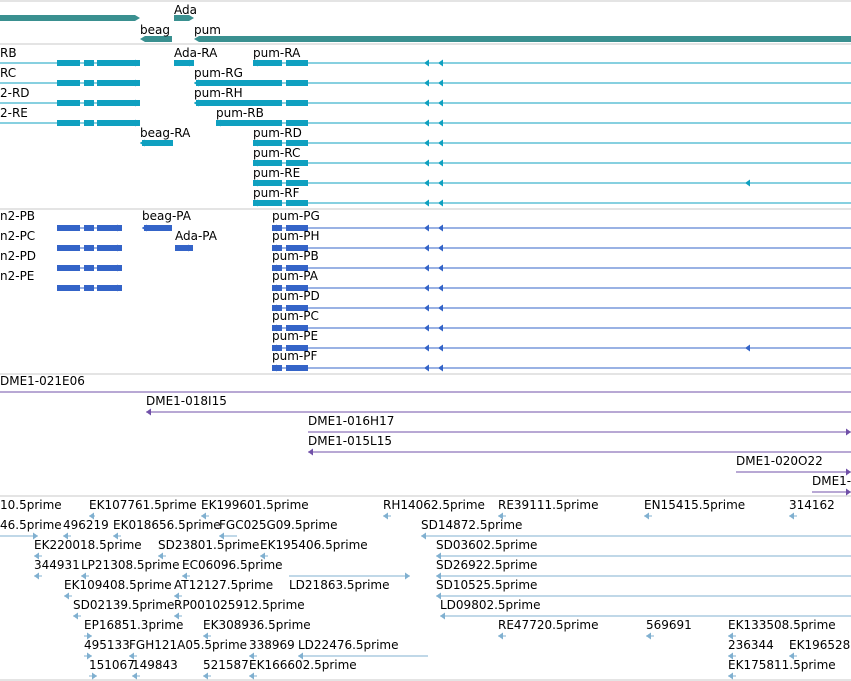 Image resolution: width=851 pixels, height=681 pixels. Describe the element at coordinates (208, 545) in the screenshot. I see `feature-label: SD23801.5prime` at that location.